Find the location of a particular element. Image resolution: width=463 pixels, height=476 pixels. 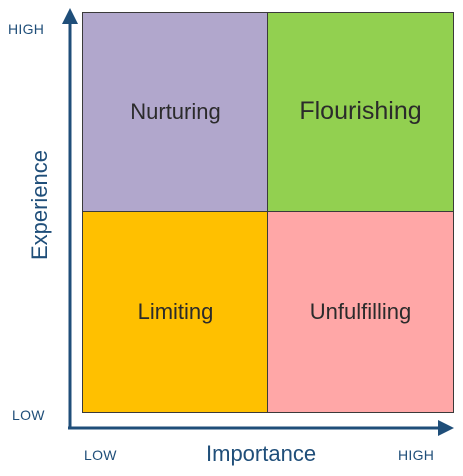

quadrant-label-unfulfilling: Unfulfilling is located at coordinates (360, 311).